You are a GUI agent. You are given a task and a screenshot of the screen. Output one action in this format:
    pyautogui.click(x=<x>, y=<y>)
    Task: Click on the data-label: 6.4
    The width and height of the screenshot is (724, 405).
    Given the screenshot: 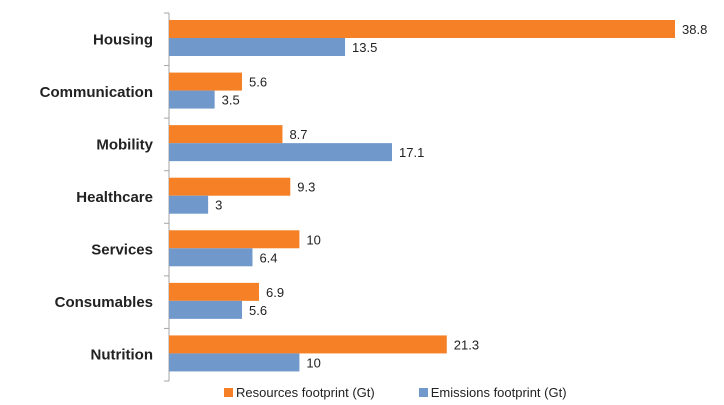 What is the action you would take?
    pyautogui.click(x=268, y=257)
    